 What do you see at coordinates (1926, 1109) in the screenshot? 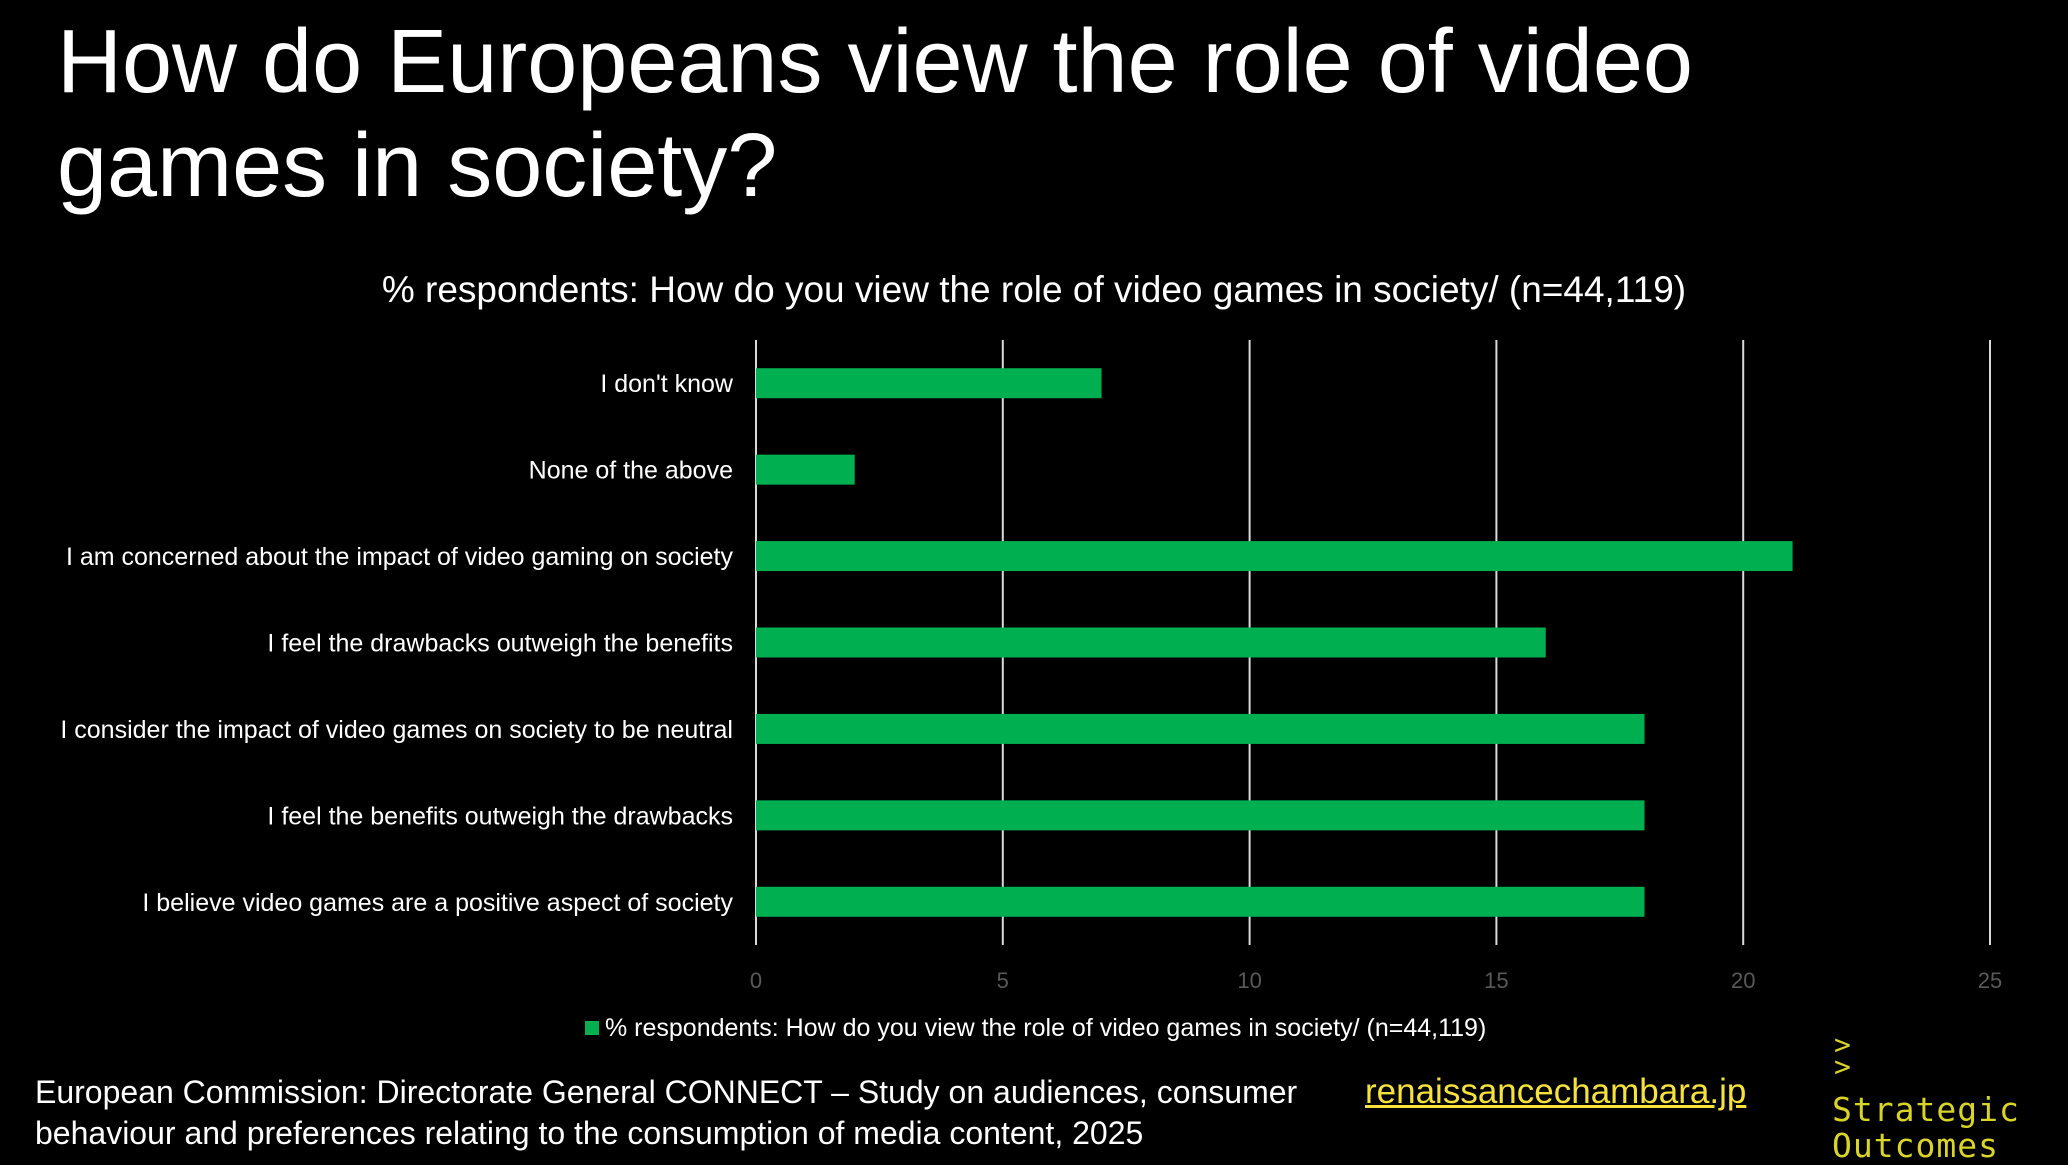
I see `logo-line-1: Strategic` at bounding box center [1926, 1109].